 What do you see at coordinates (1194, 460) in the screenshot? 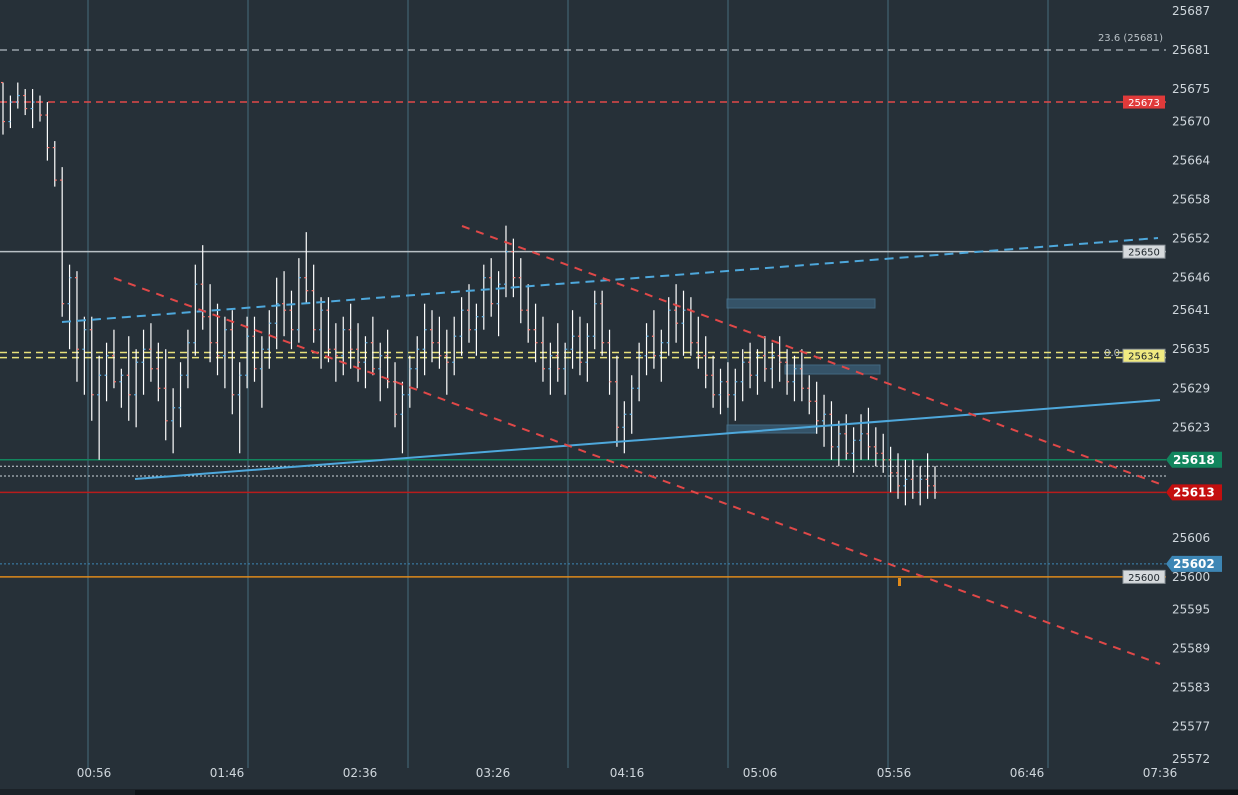
I see `bid-label-text: 25618` at bounding box center [1194, 460].